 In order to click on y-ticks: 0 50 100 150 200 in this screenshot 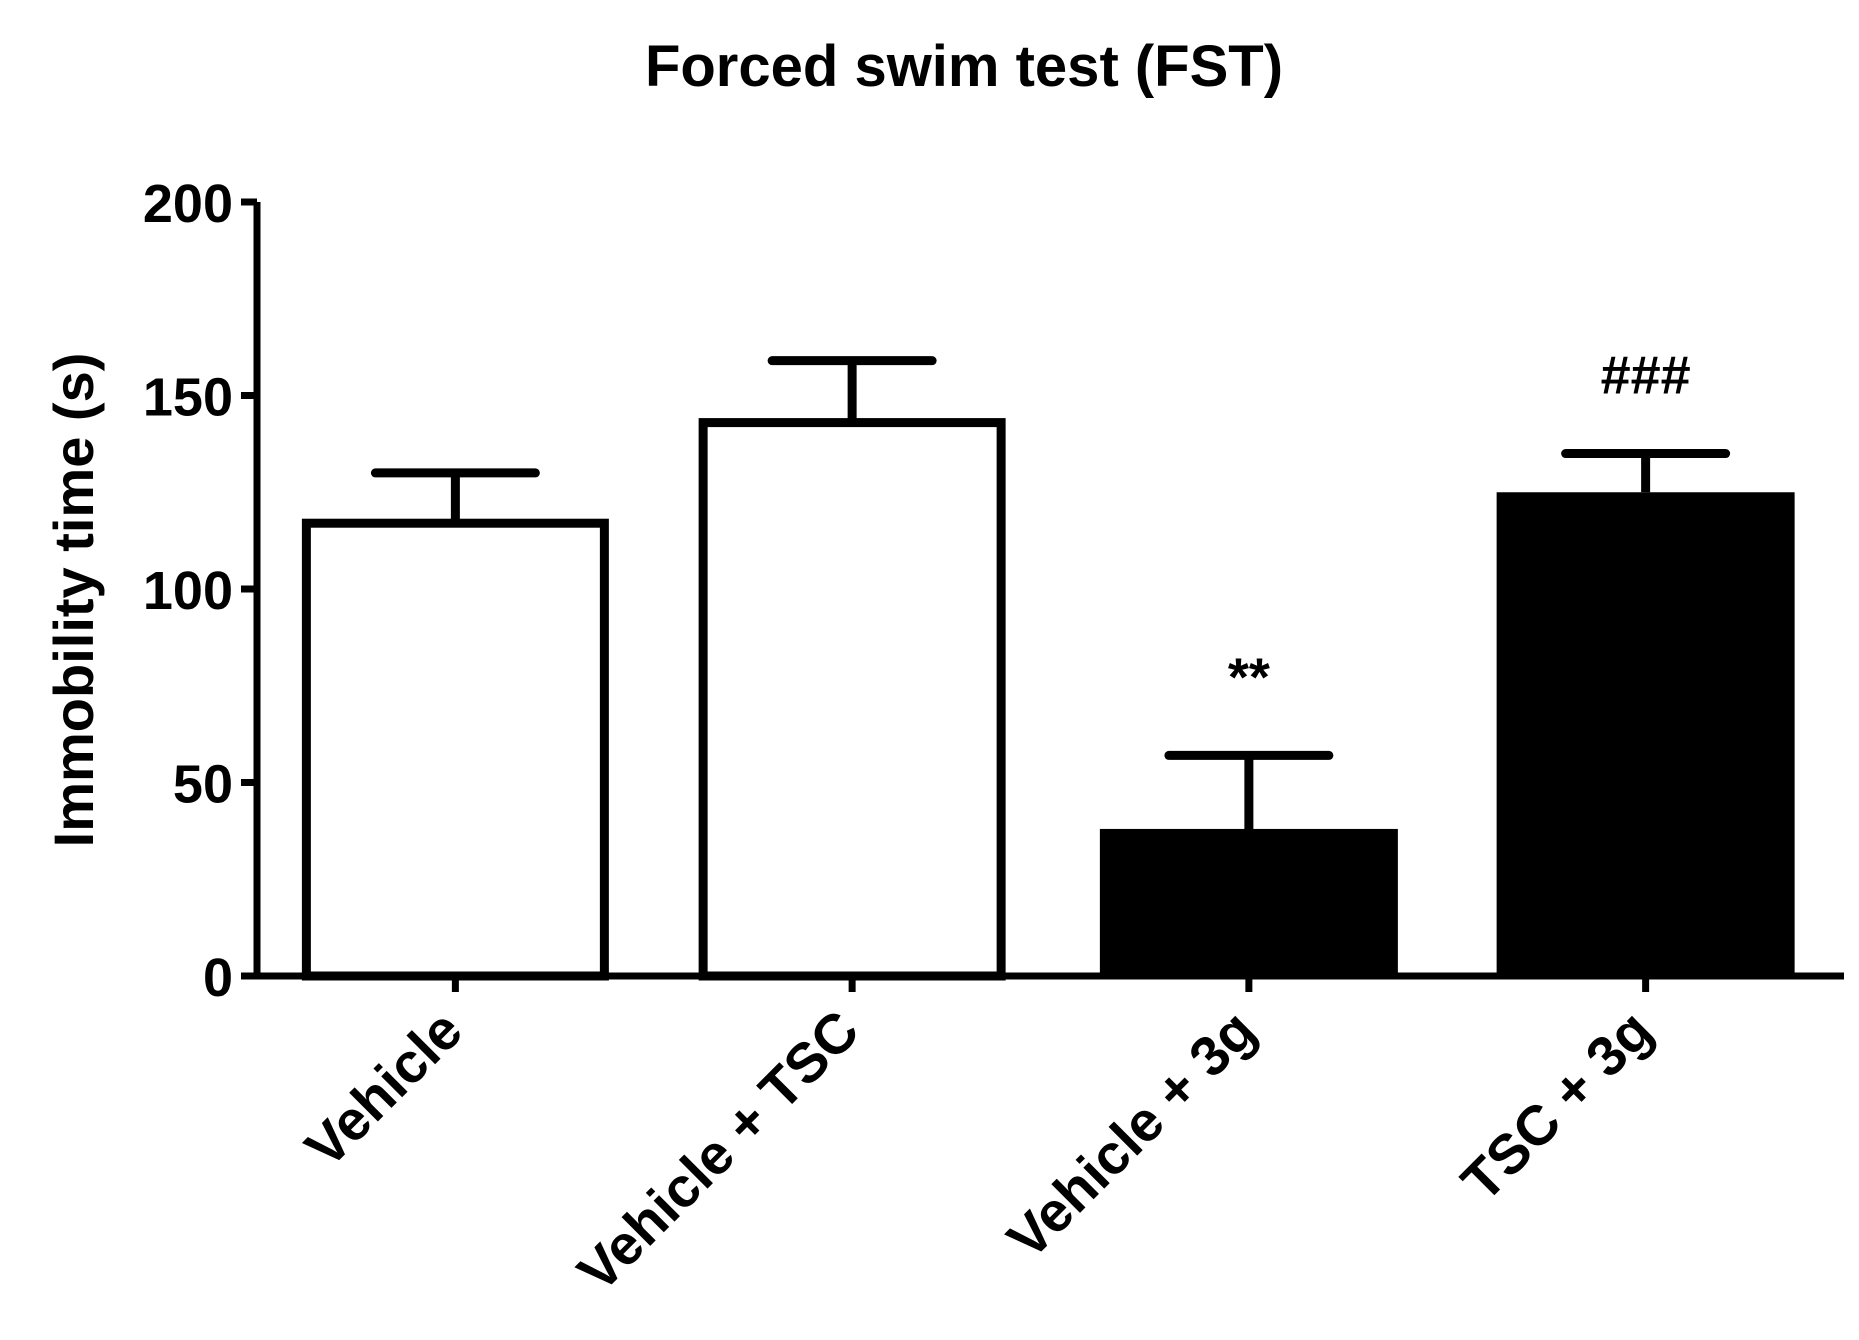, I will do `click(200, 591)`.